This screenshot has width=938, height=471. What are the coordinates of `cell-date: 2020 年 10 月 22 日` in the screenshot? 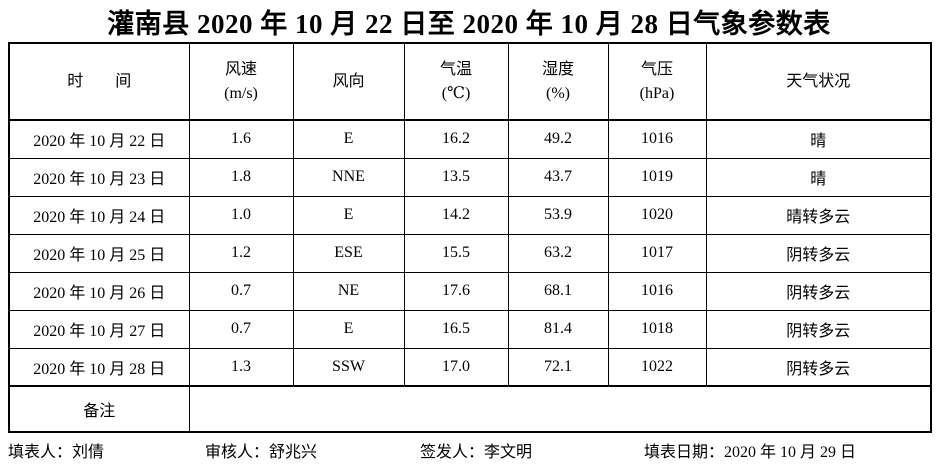 It's located at (99, 139).